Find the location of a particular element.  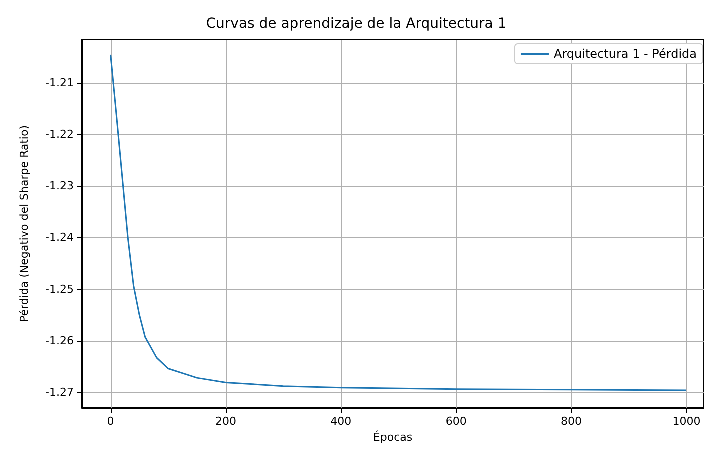

x-tick-label: 200 is located at coordinates (225, 421).